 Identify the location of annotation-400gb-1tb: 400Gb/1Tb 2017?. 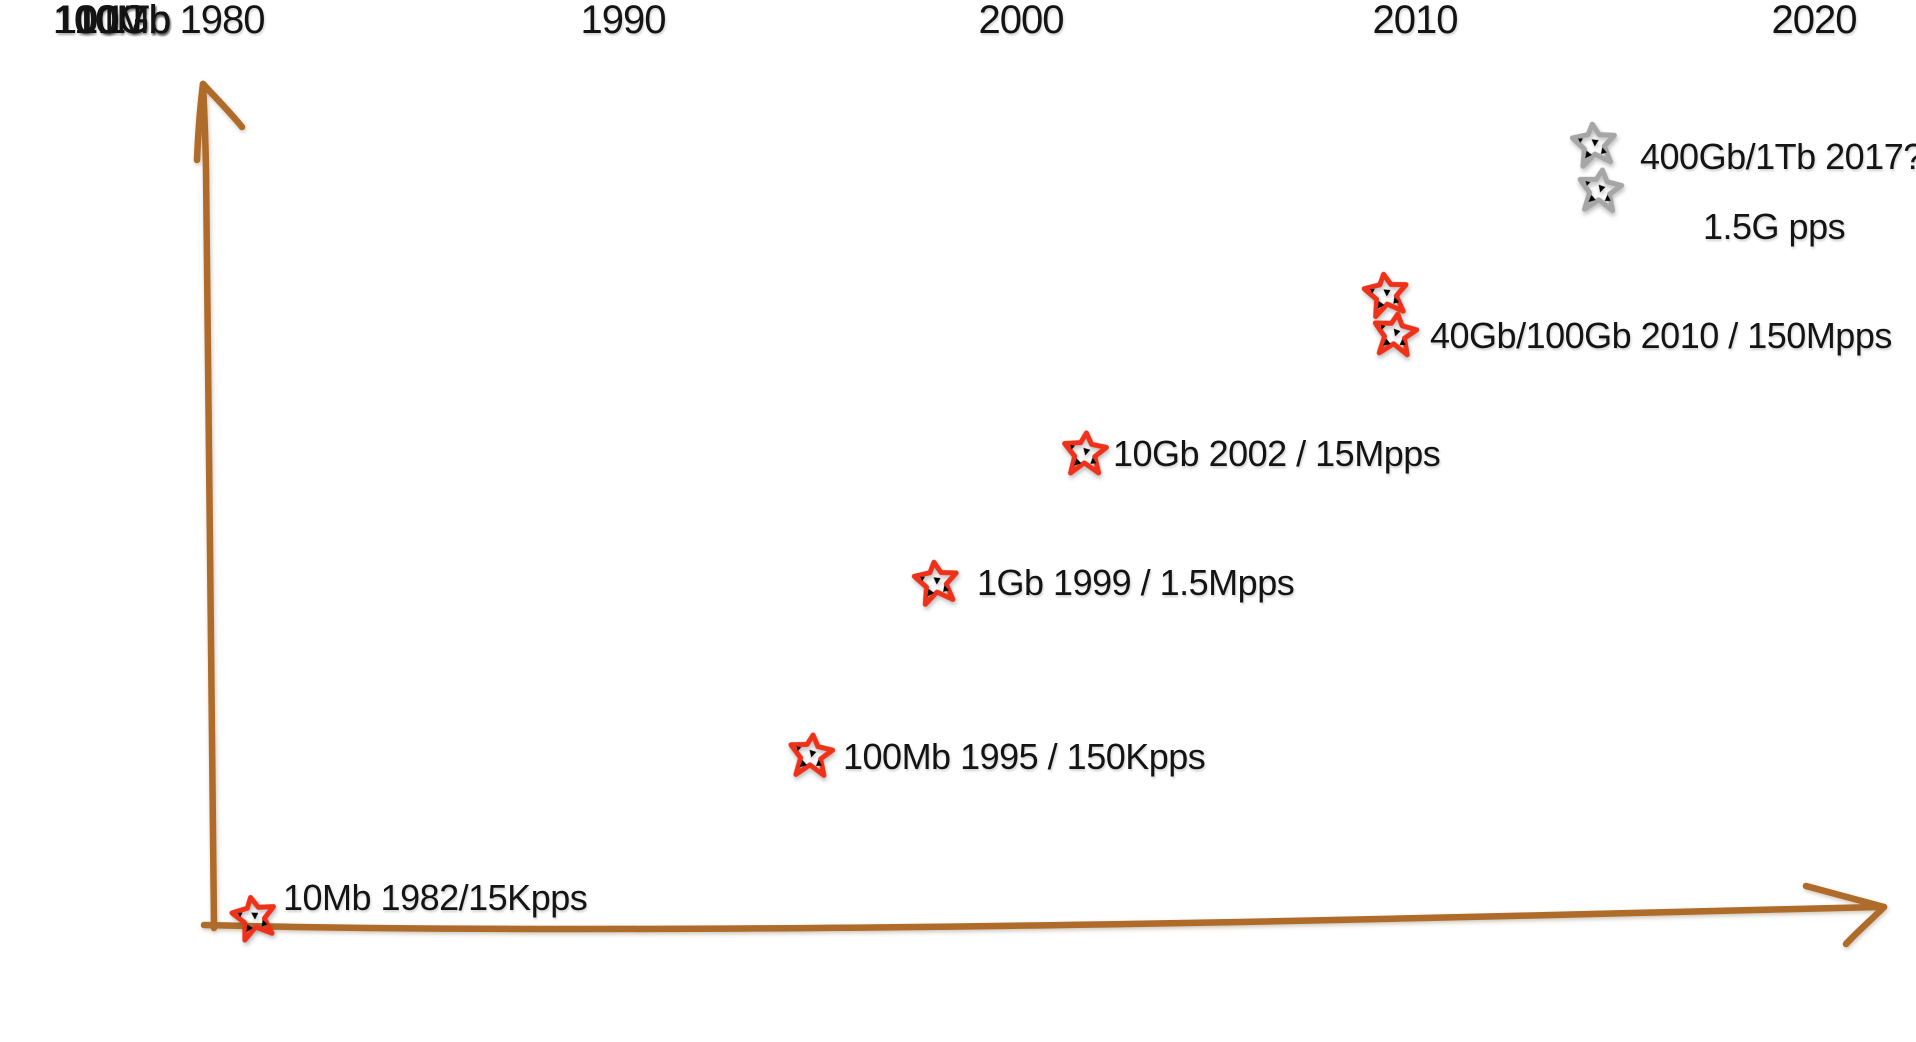
(1778, 156).